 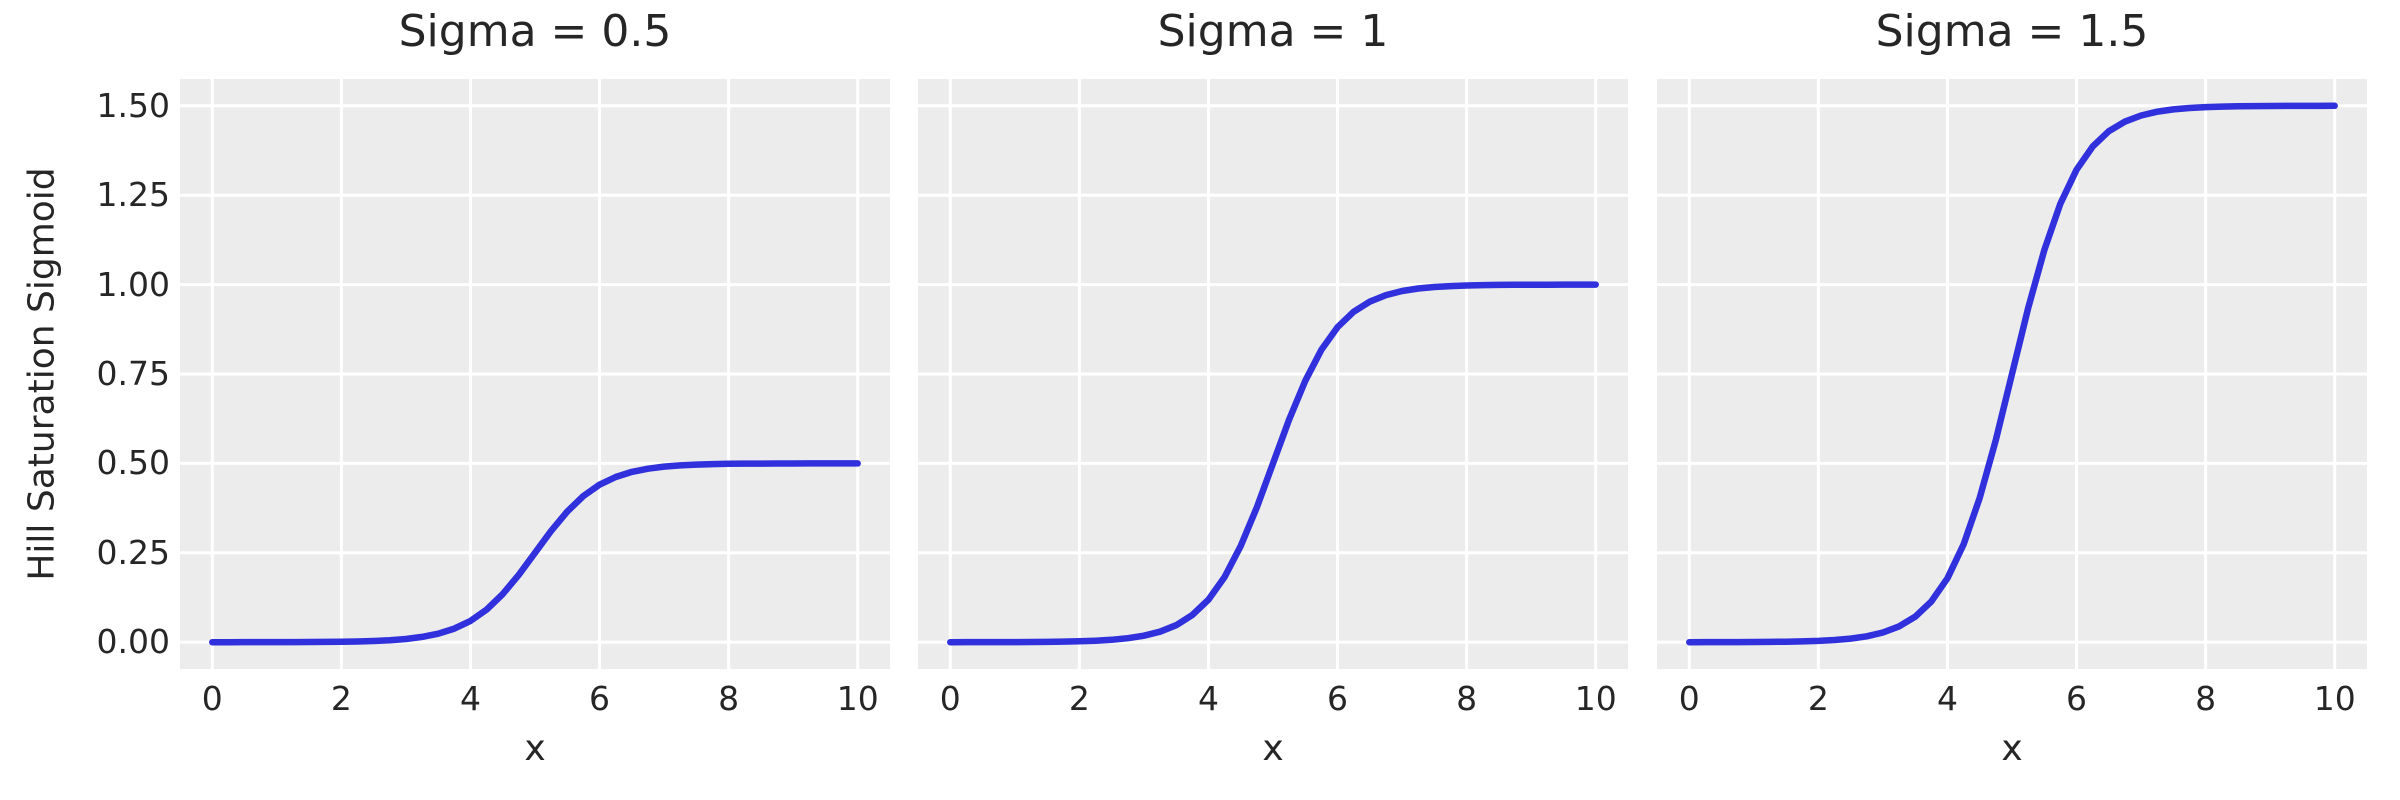 What do you see at coordinates (133, 463) in the screenshot?
I see `y-tick-label: 0.50` at bounding box center [133, 463].